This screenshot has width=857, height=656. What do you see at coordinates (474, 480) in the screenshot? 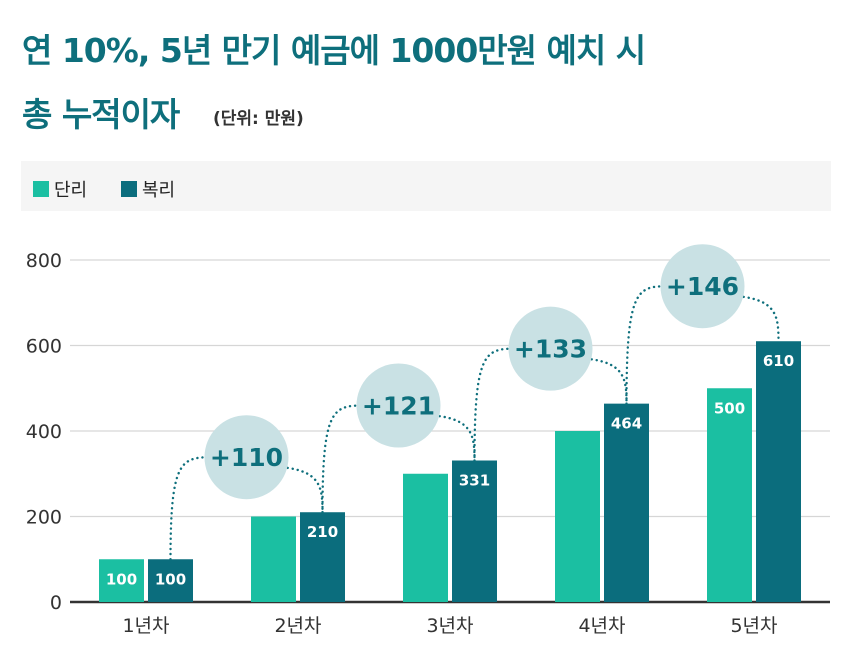
I see `data-label-compound: 331` at bounding box center [474, 480].